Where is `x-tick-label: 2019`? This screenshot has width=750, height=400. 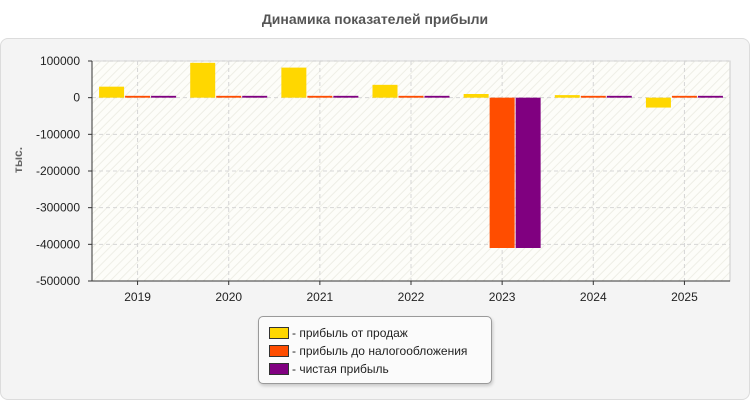
x-tick-label: 2019 is located at coordinates (137, 297).